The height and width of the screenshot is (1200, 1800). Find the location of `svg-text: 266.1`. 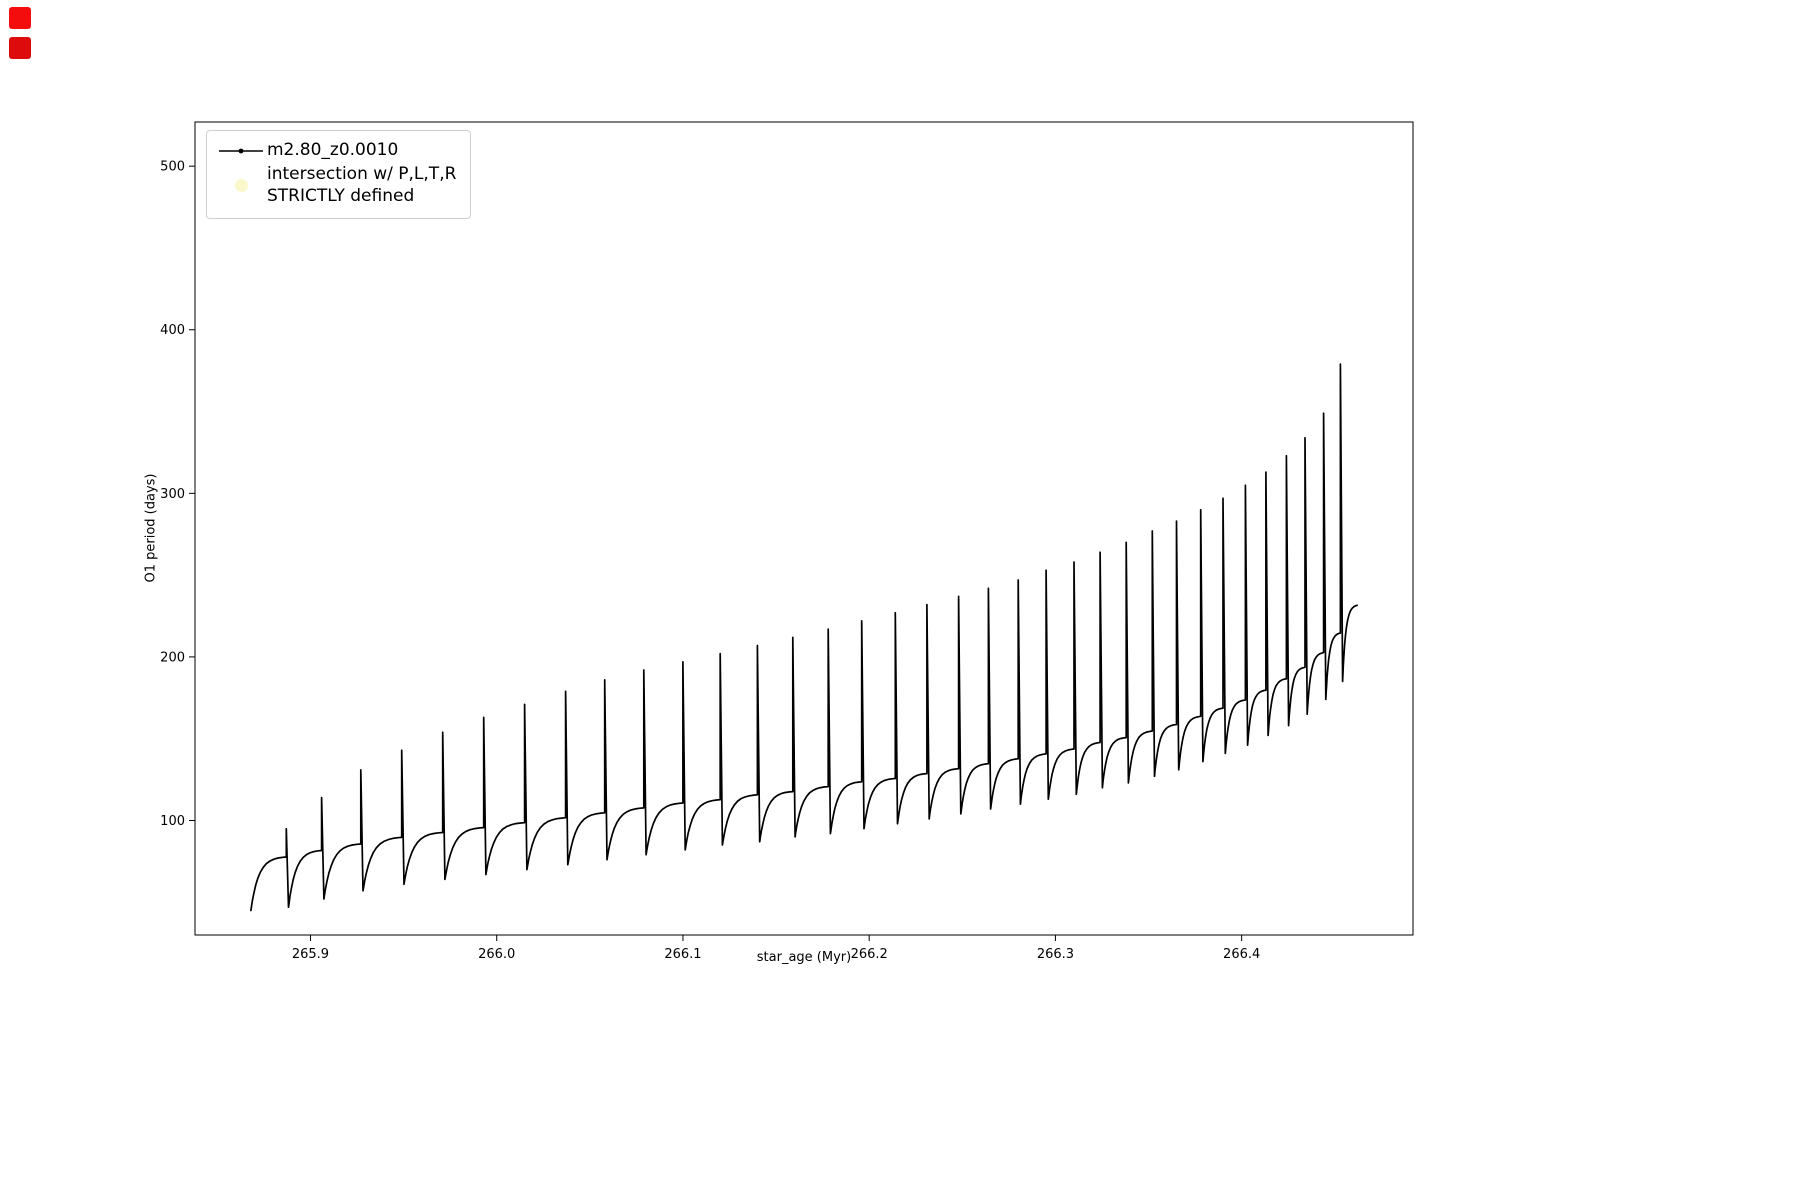

svg-text: 266.1 is located at coordinates (682, 954).